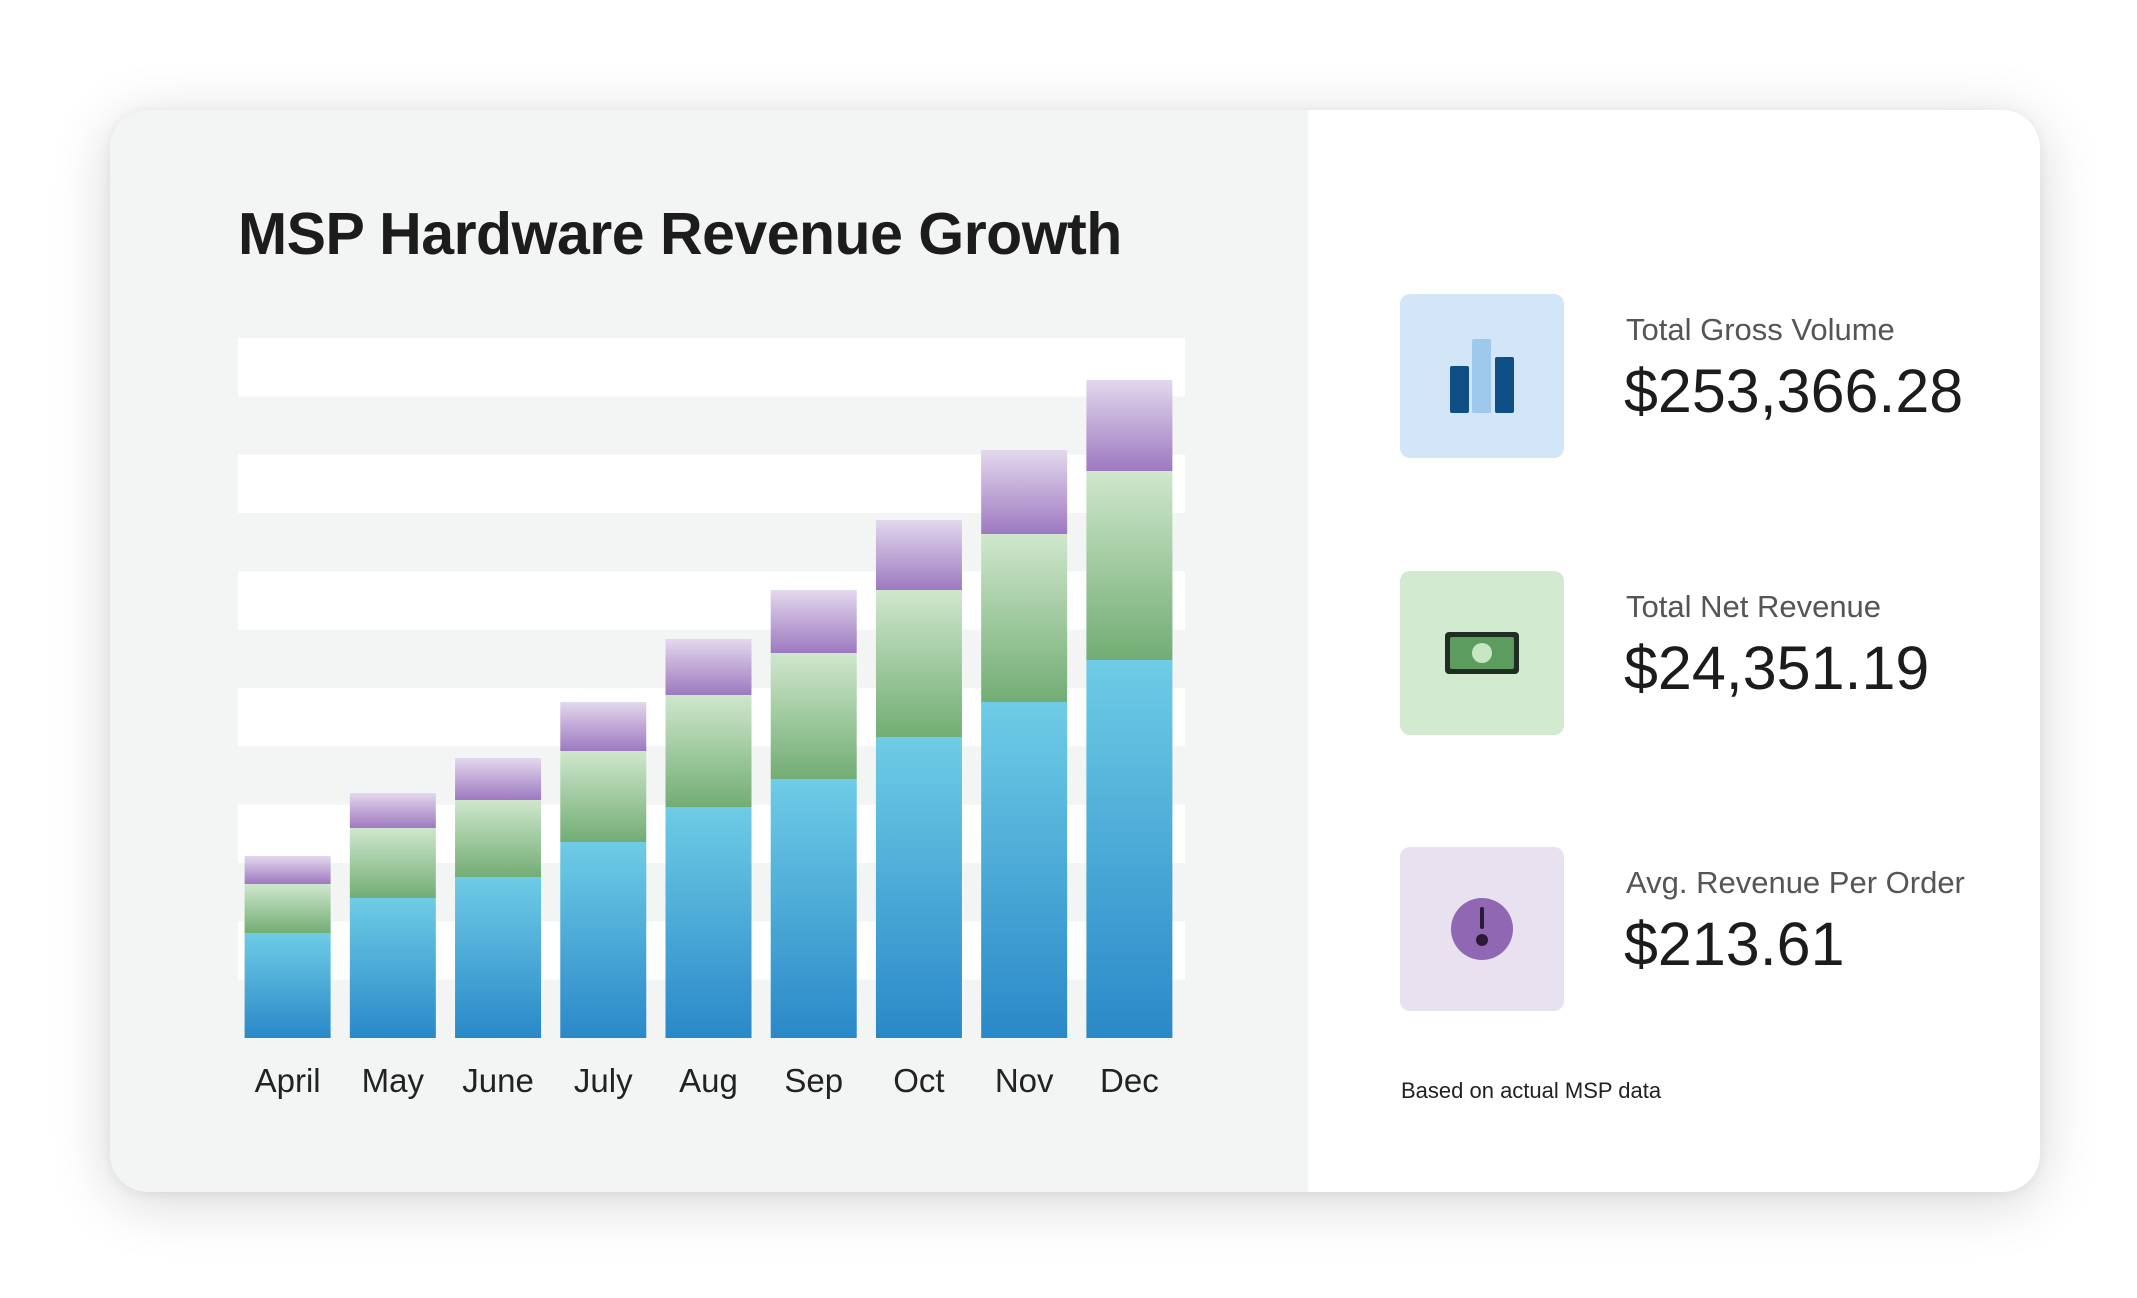  I want to click on stat-total-gross-volume: Total Gross Volume $253,366.28, so click(1720, 376).